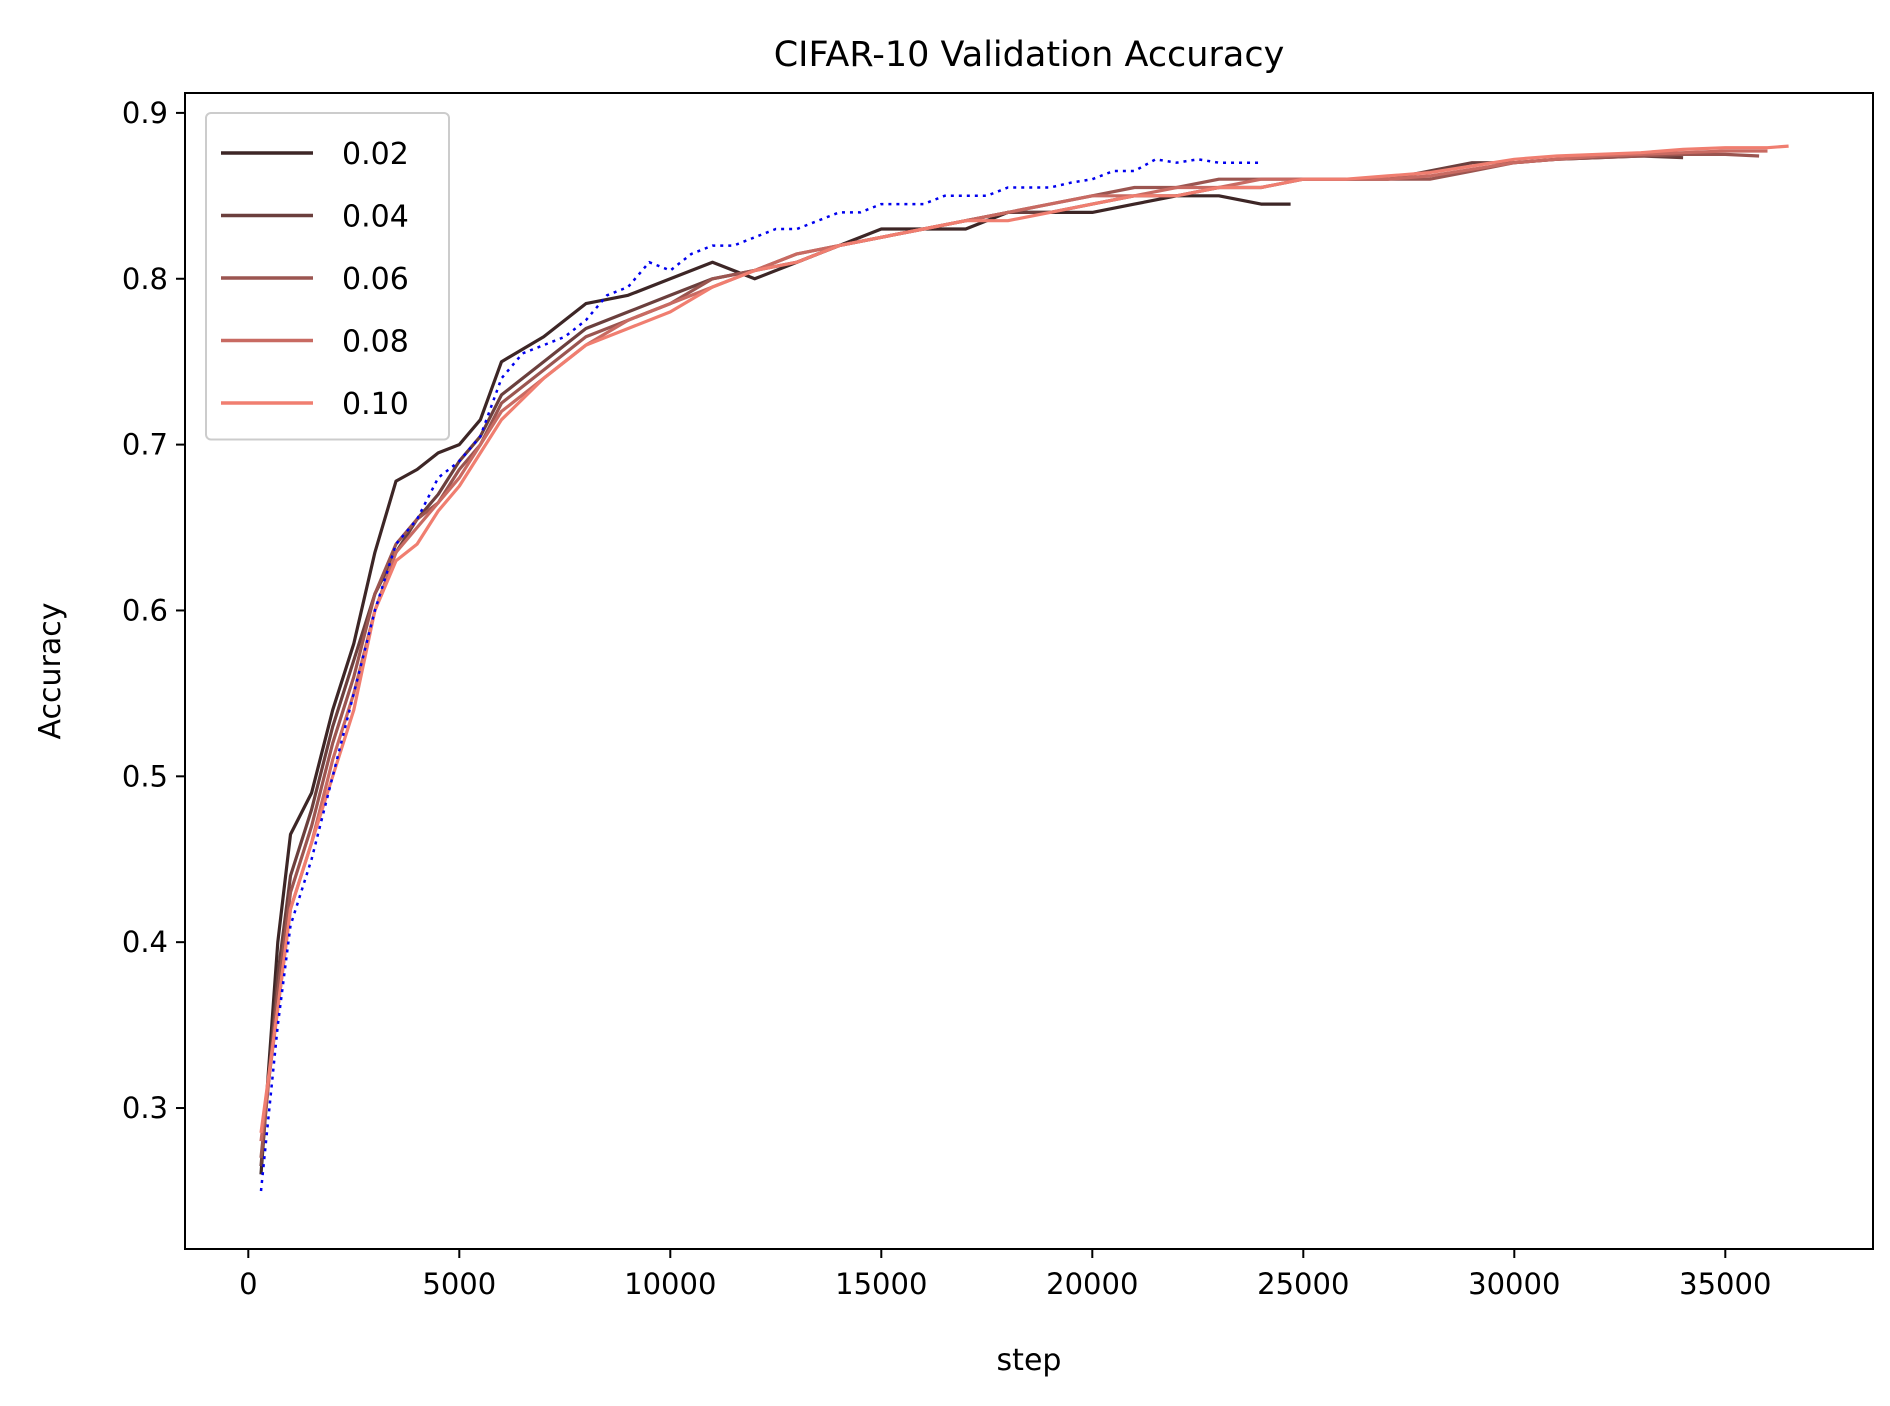  I want to click on x-tick-label: 35000, so click(1725, 1284).